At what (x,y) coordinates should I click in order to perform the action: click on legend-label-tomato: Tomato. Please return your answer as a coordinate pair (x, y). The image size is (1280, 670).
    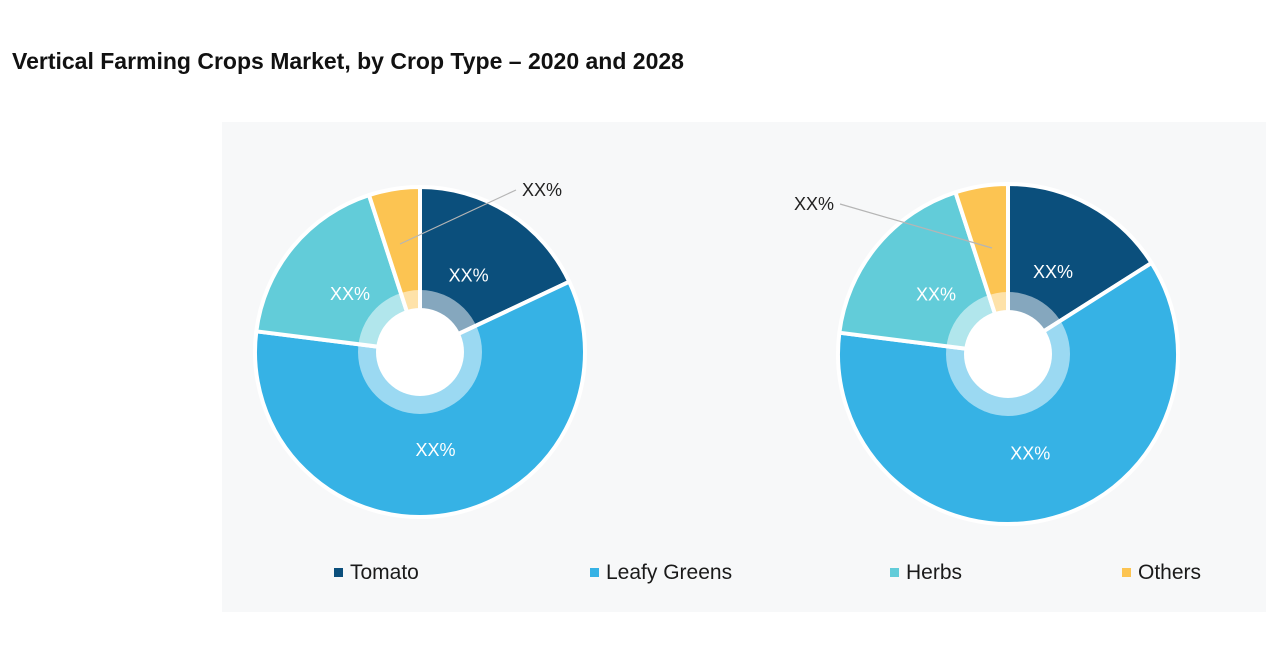
    Looking at the image, I should click on (384, 572).